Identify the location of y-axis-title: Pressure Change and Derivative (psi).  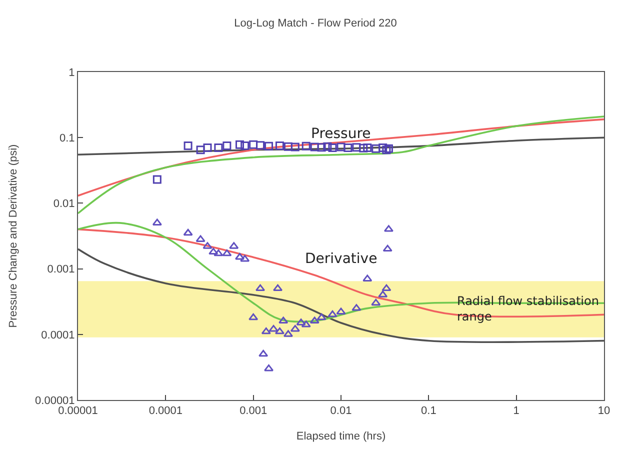
(14, 236).